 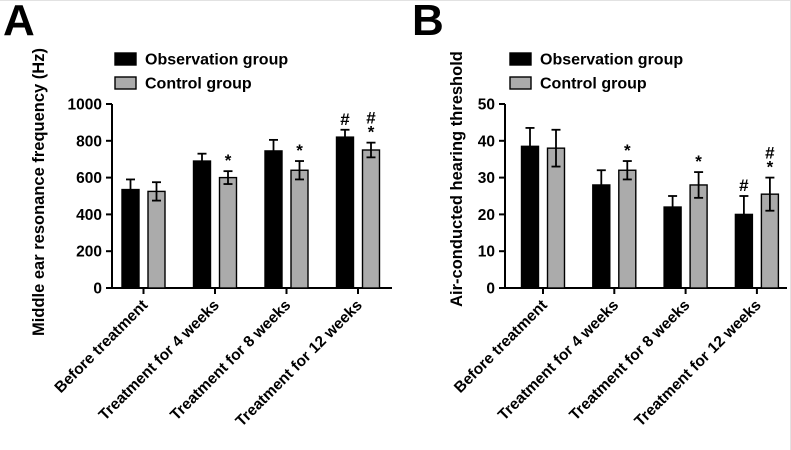 I want to click on y-tick-label: 10, so click(x=486, y=252).